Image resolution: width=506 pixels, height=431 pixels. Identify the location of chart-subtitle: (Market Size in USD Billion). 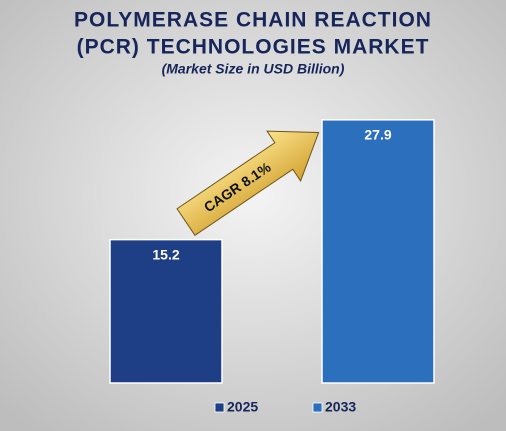
(253, 69).